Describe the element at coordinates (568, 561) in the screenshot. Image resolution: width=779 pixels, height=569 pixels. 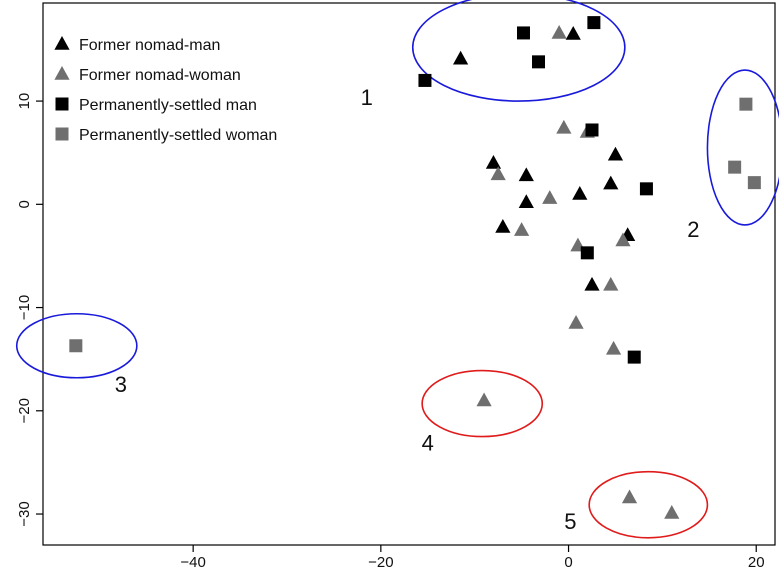
I see `x-tick-label: 0` at that location.